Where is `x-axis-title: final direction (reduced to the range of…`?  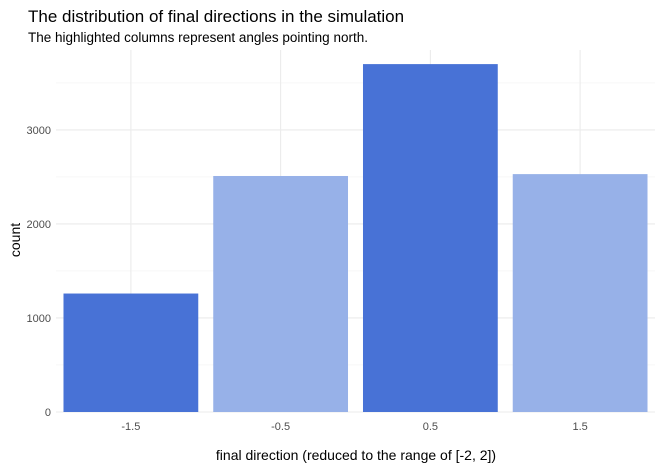
x-axis-title: final direction (reduced to the range of… is located at coordinates (356, 455).